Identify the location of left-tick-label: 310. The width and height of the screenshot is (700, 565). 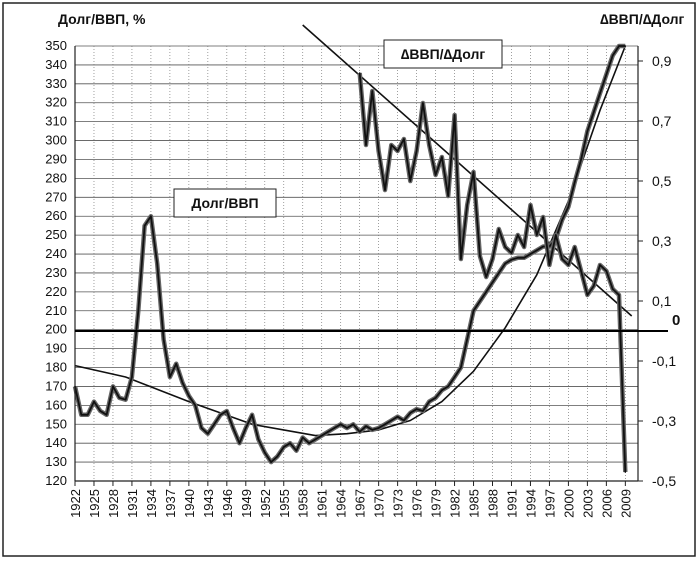
(56, 121).